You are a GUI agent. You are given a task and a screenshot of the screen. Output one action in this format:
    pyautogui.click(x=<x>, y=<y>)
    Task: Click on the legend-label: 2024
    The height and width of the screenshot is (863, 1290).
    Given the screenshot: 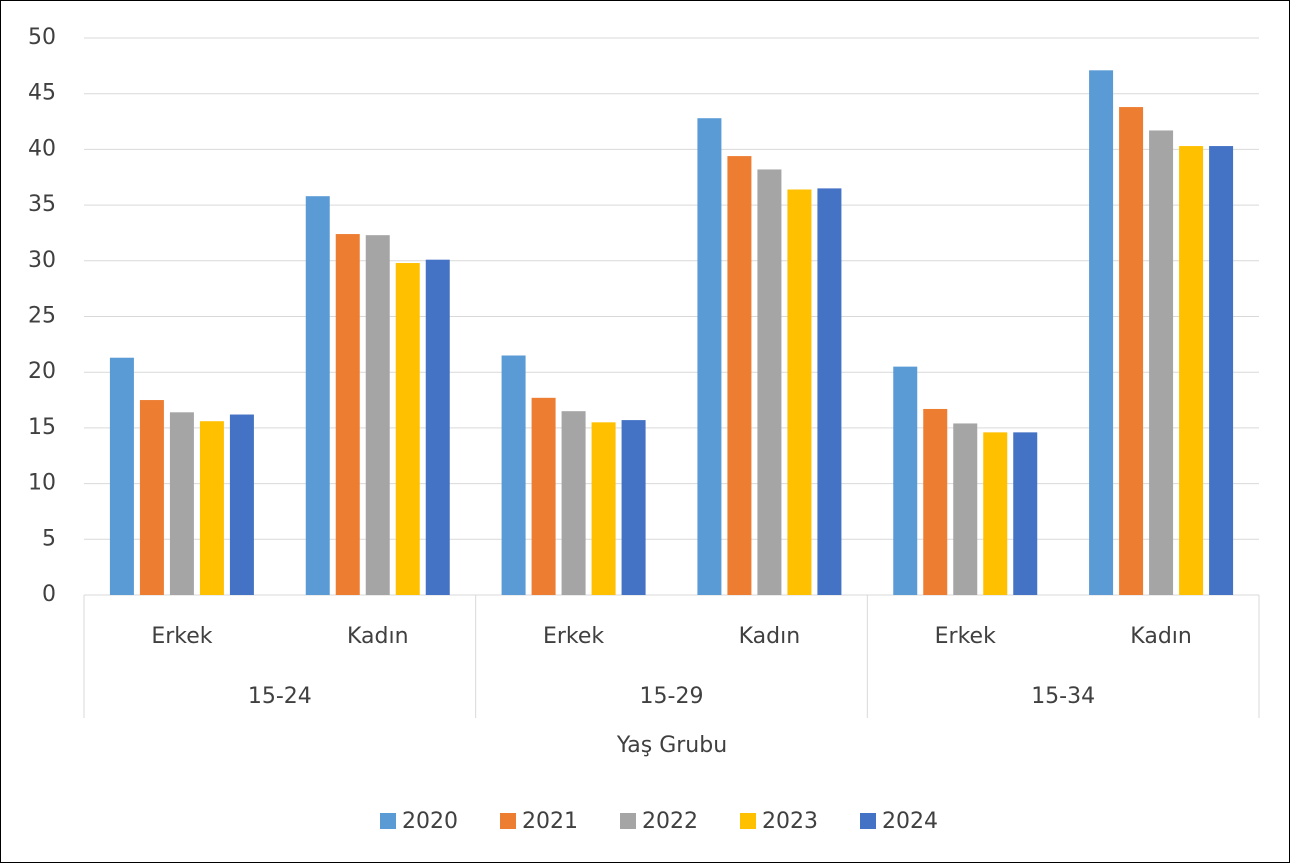 What is the action you would take?
    pyautogui.click(x=910, y=821)
    